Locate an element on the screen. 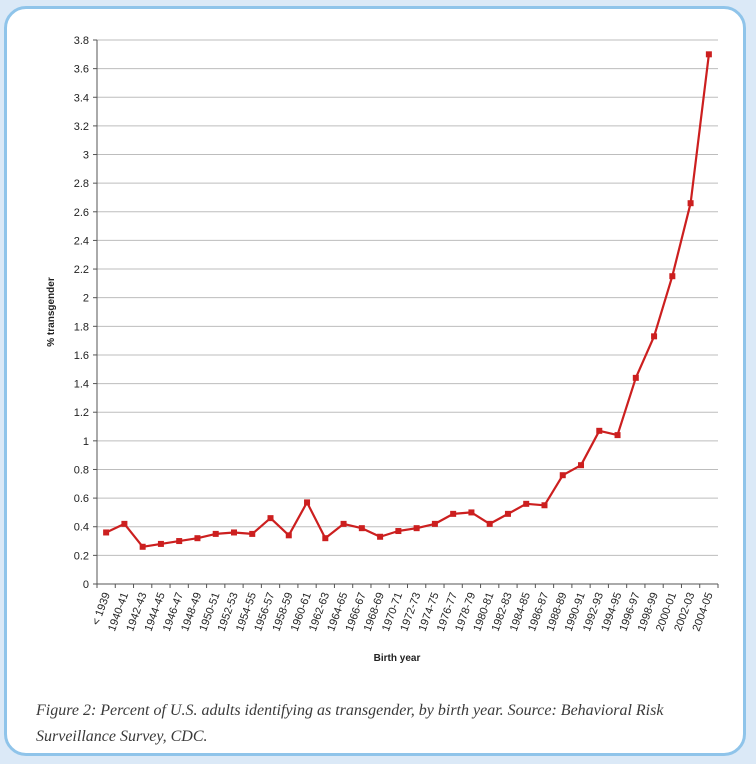  y-tick-label: 1.8 is located at coordinates (81, 327).